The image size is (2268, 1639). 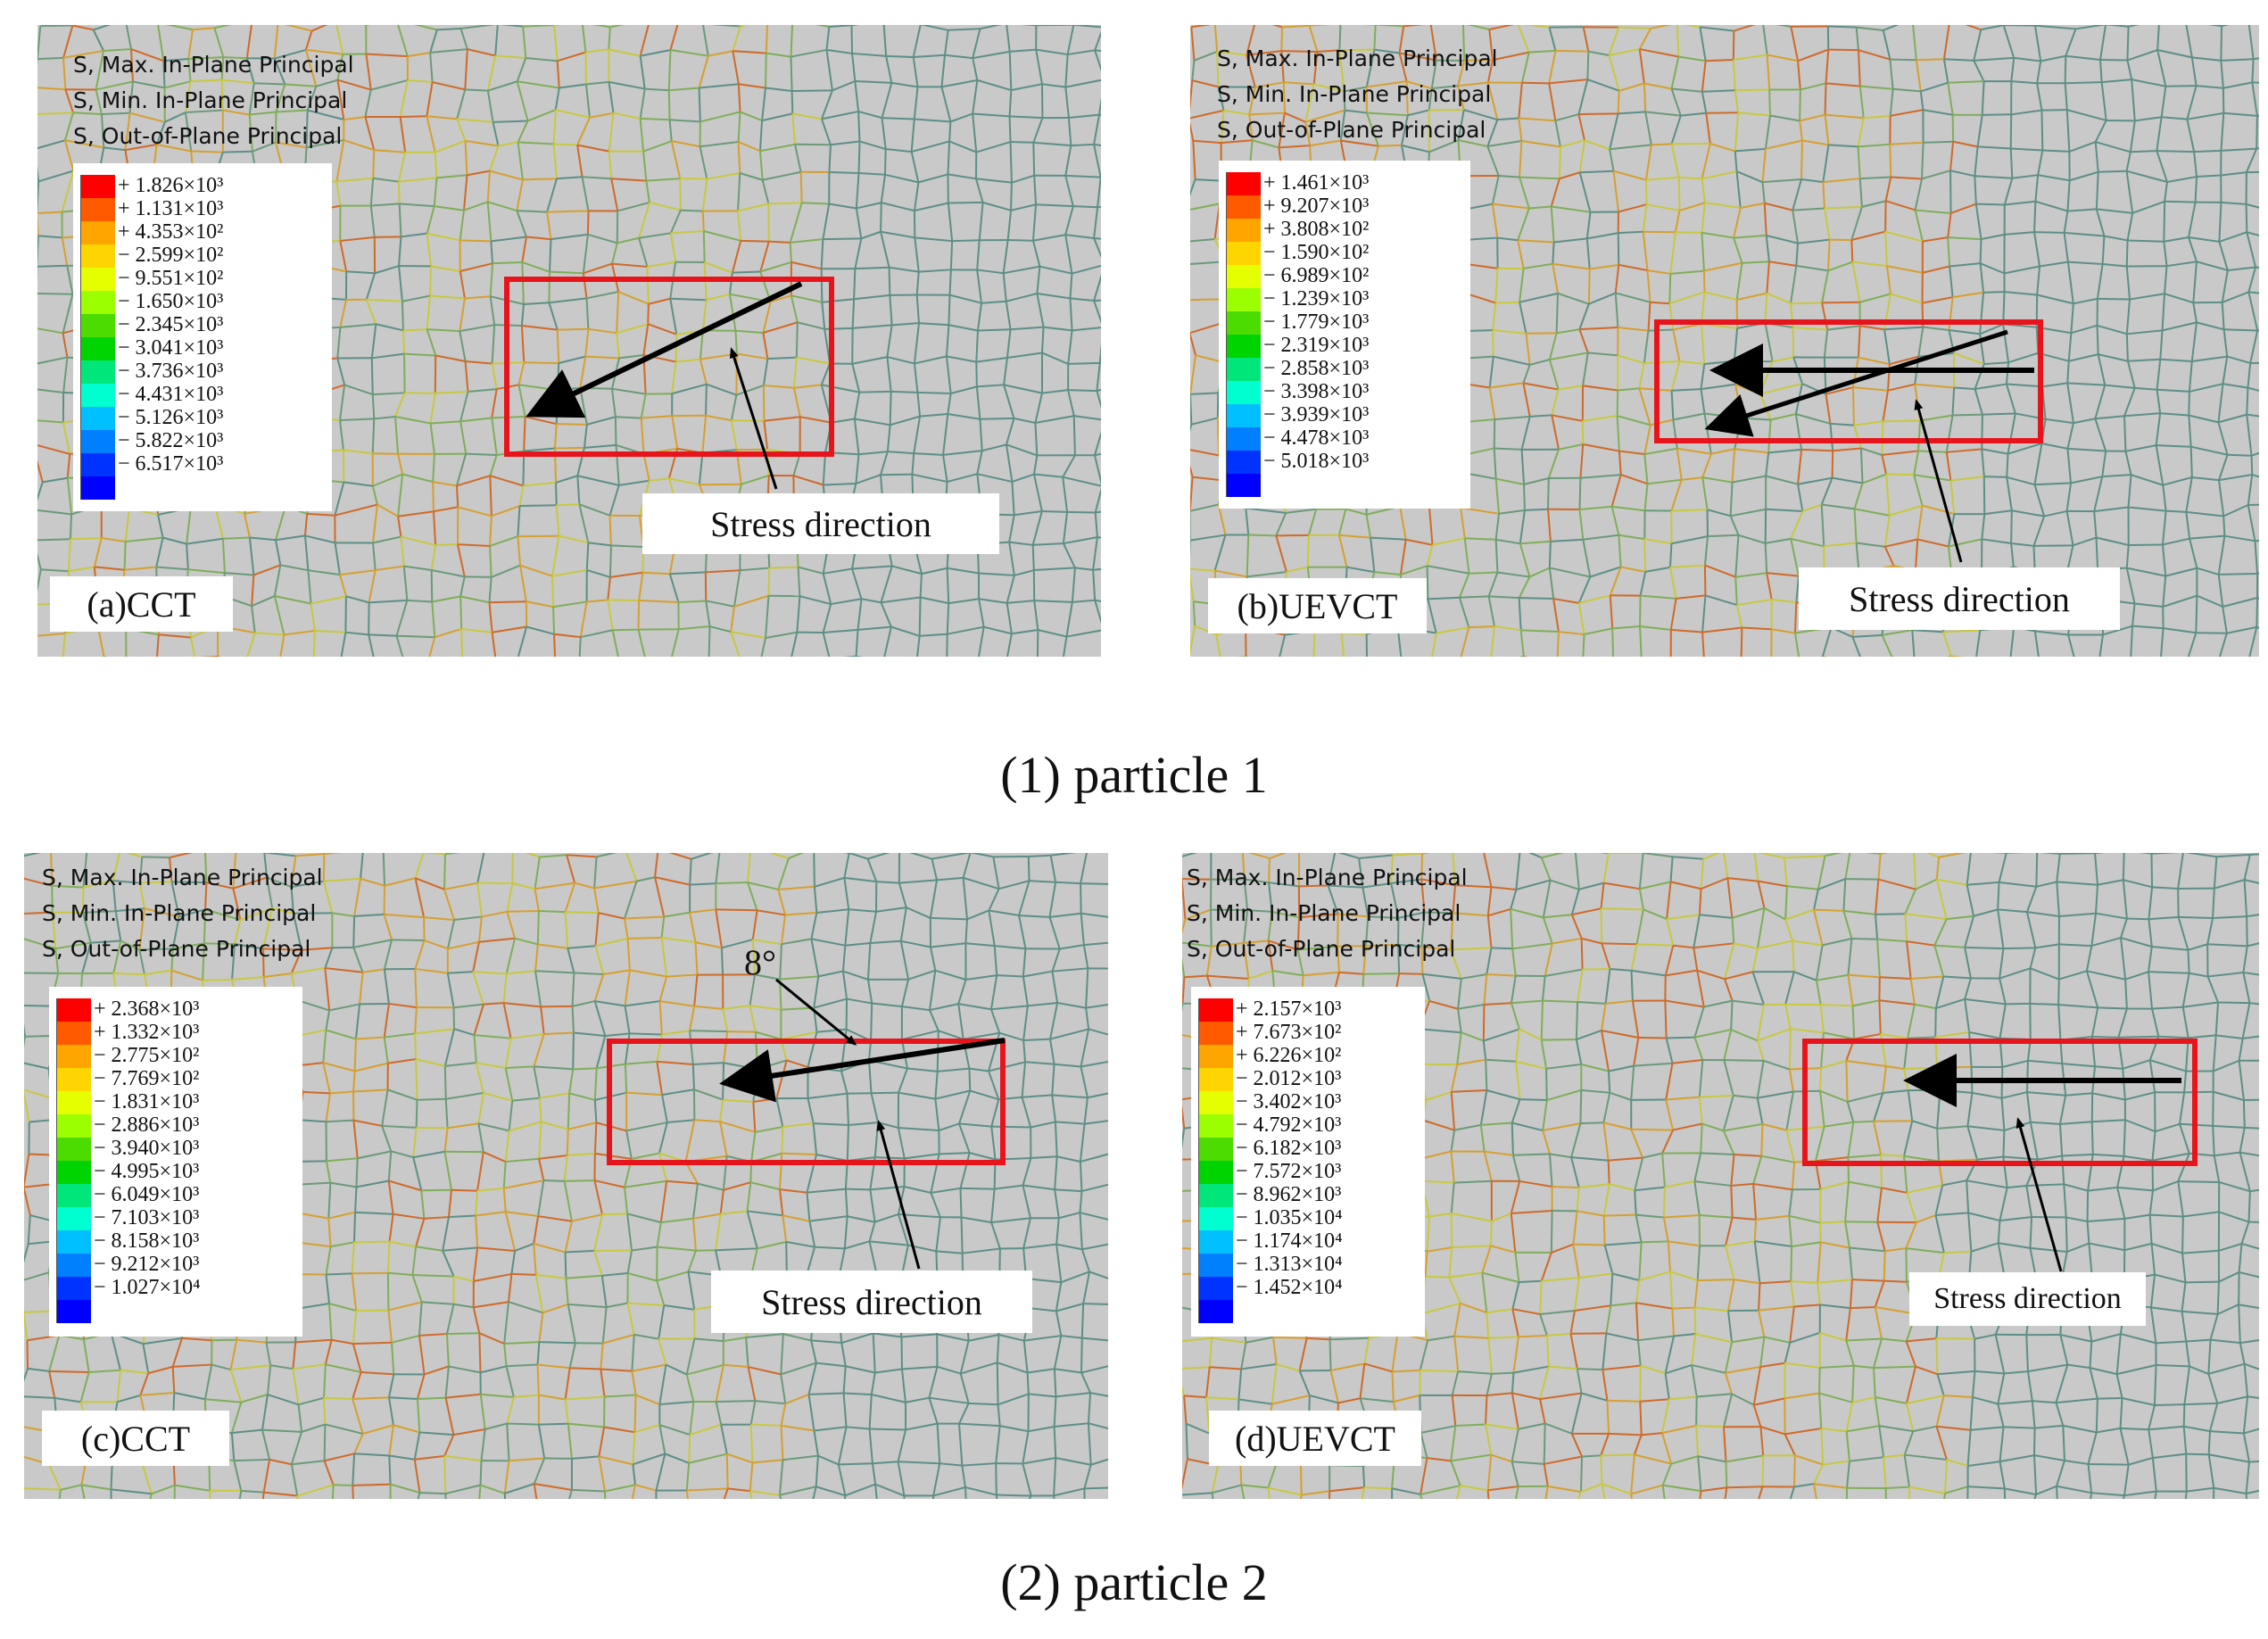 What do you see at coordinates (1316, 207) in the screenshot?
I see `legend-value: + 9.207×10³` at bounding box center [1316, 207].